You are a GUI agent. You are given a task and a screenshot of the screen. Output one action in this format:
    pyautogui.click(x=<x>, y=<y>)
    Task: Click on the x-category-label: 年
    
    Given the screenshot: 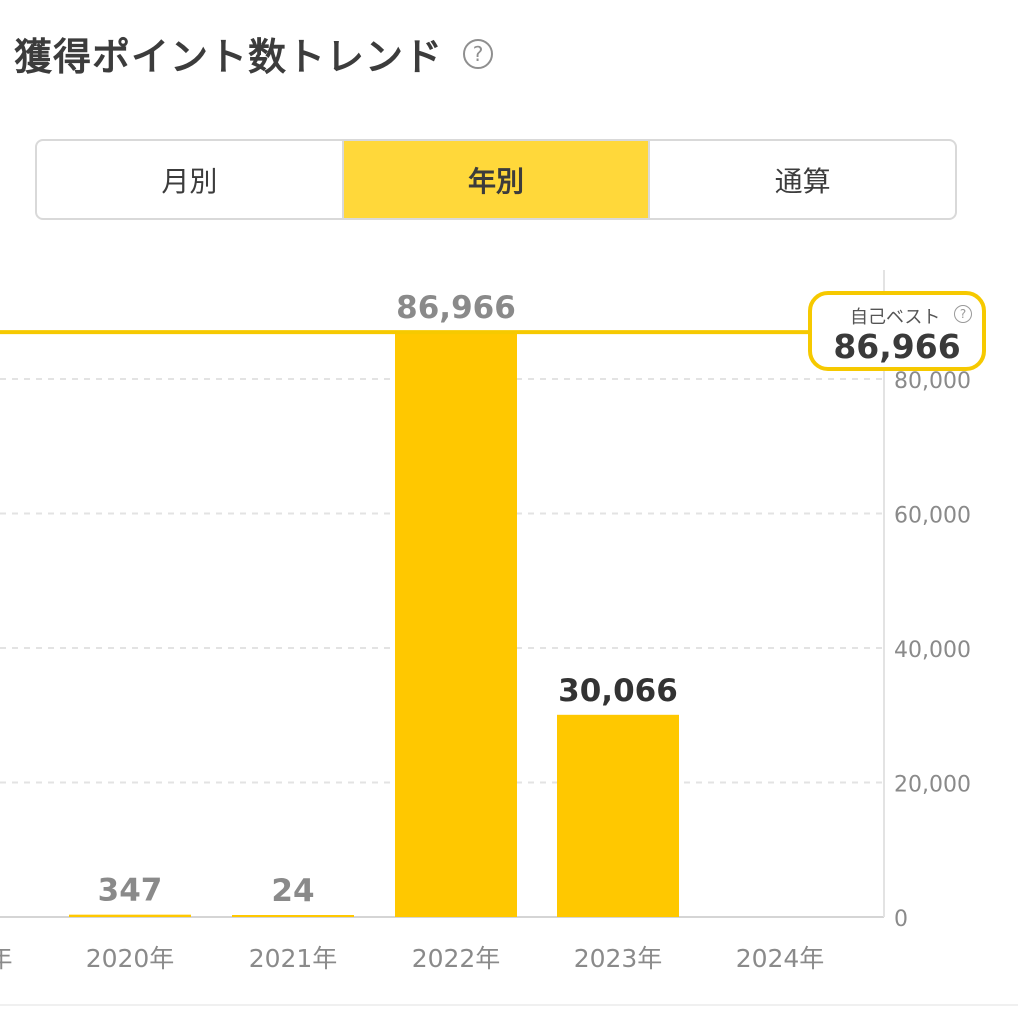 What is the action you would take?
    pyautogui.click(x=6, y=958)
    